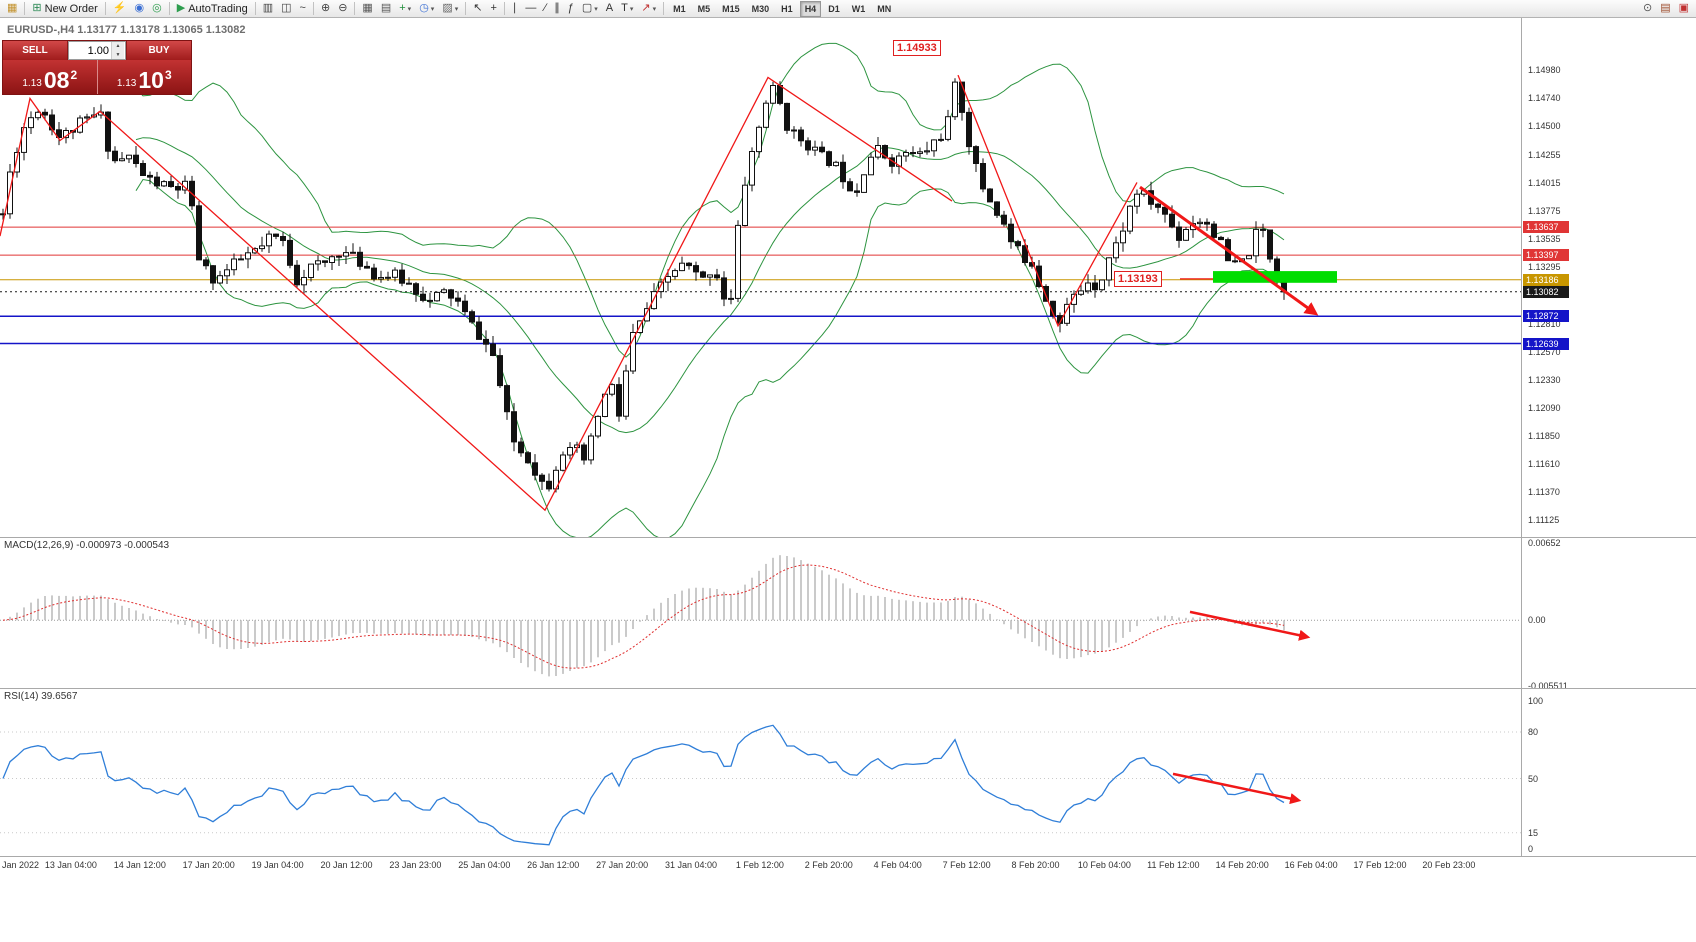  I want to click on price-tick: 1.14500, so click(1544, 126).